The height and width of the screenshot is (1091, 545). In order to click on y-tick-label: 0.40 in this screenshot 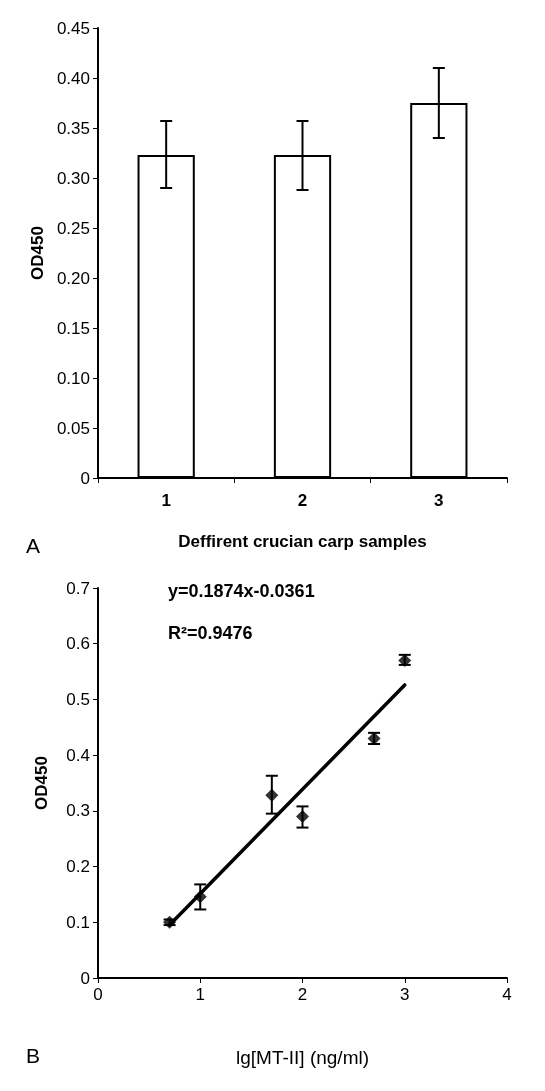, I will do `click(73, 78)`.